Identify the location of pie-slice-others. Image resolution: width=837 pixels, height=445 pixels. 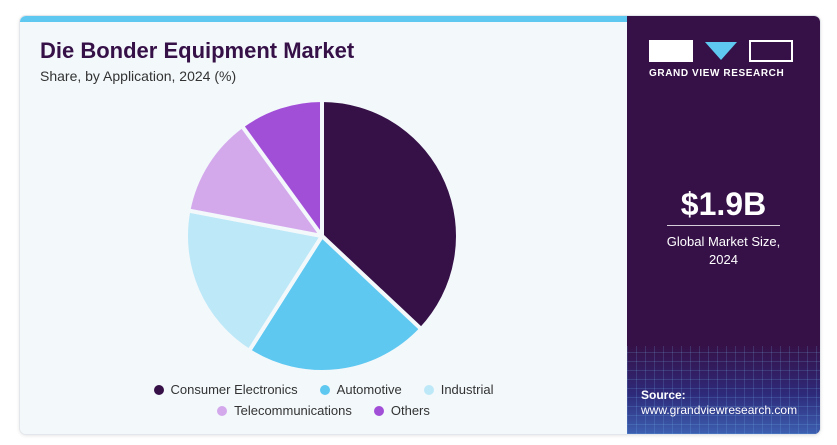
(282, 168).